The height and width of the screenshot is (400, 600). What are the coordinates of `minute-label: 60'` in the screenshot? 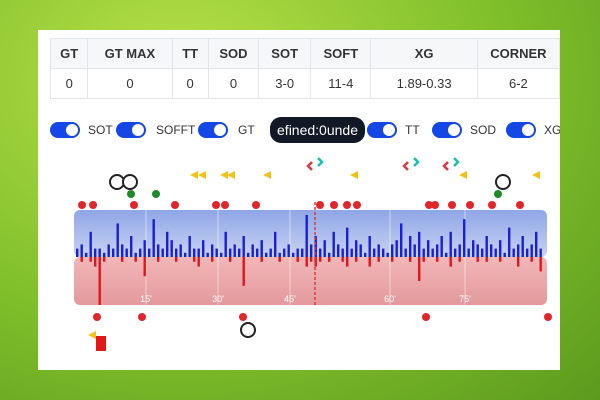 It's located at (390, 299).